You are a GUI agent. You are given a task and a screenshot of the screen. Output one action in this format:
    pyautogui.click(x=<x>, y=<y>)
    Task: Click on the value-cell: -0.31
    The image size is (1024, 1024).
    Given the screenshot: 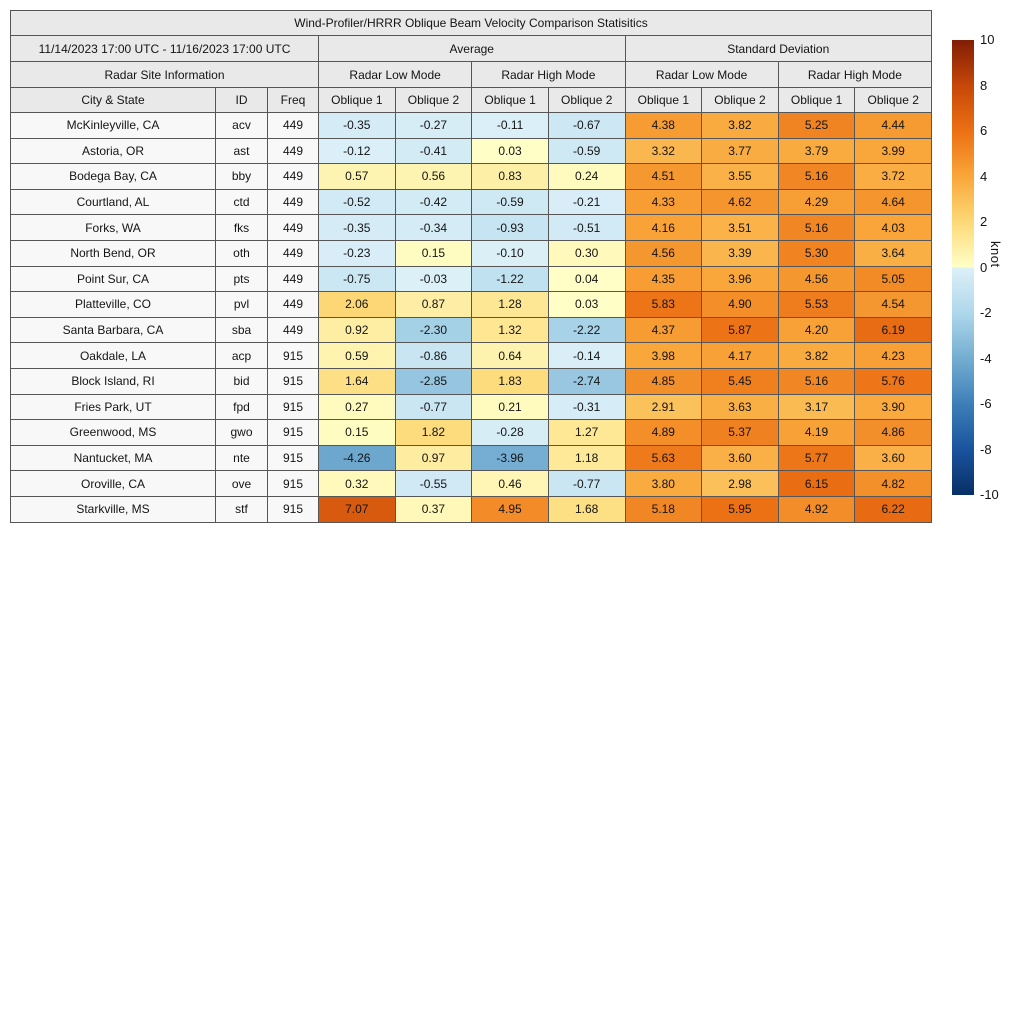 What is the action you would take?
    pyautogui.click(x=586, y=407)
    